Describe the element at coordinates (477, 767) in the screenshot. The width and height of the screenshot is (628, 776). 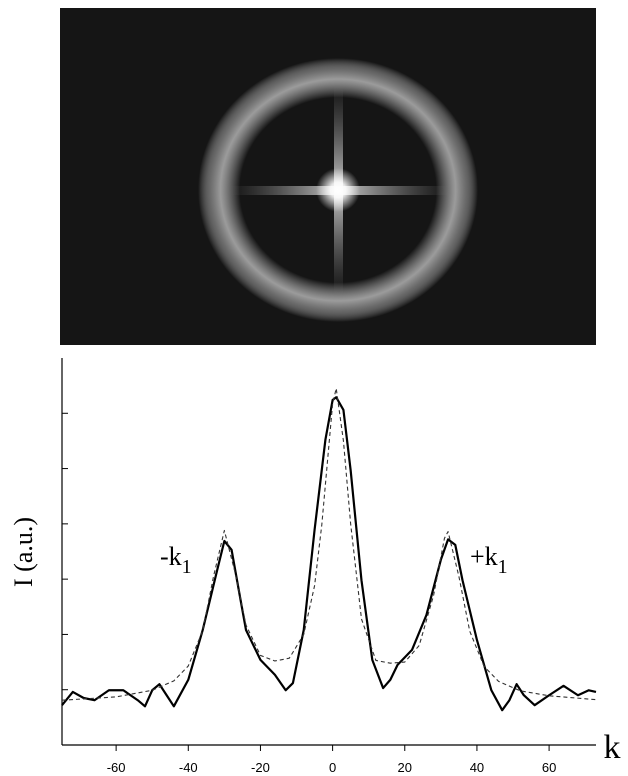
I see `x-tick-label: 40` at that location.